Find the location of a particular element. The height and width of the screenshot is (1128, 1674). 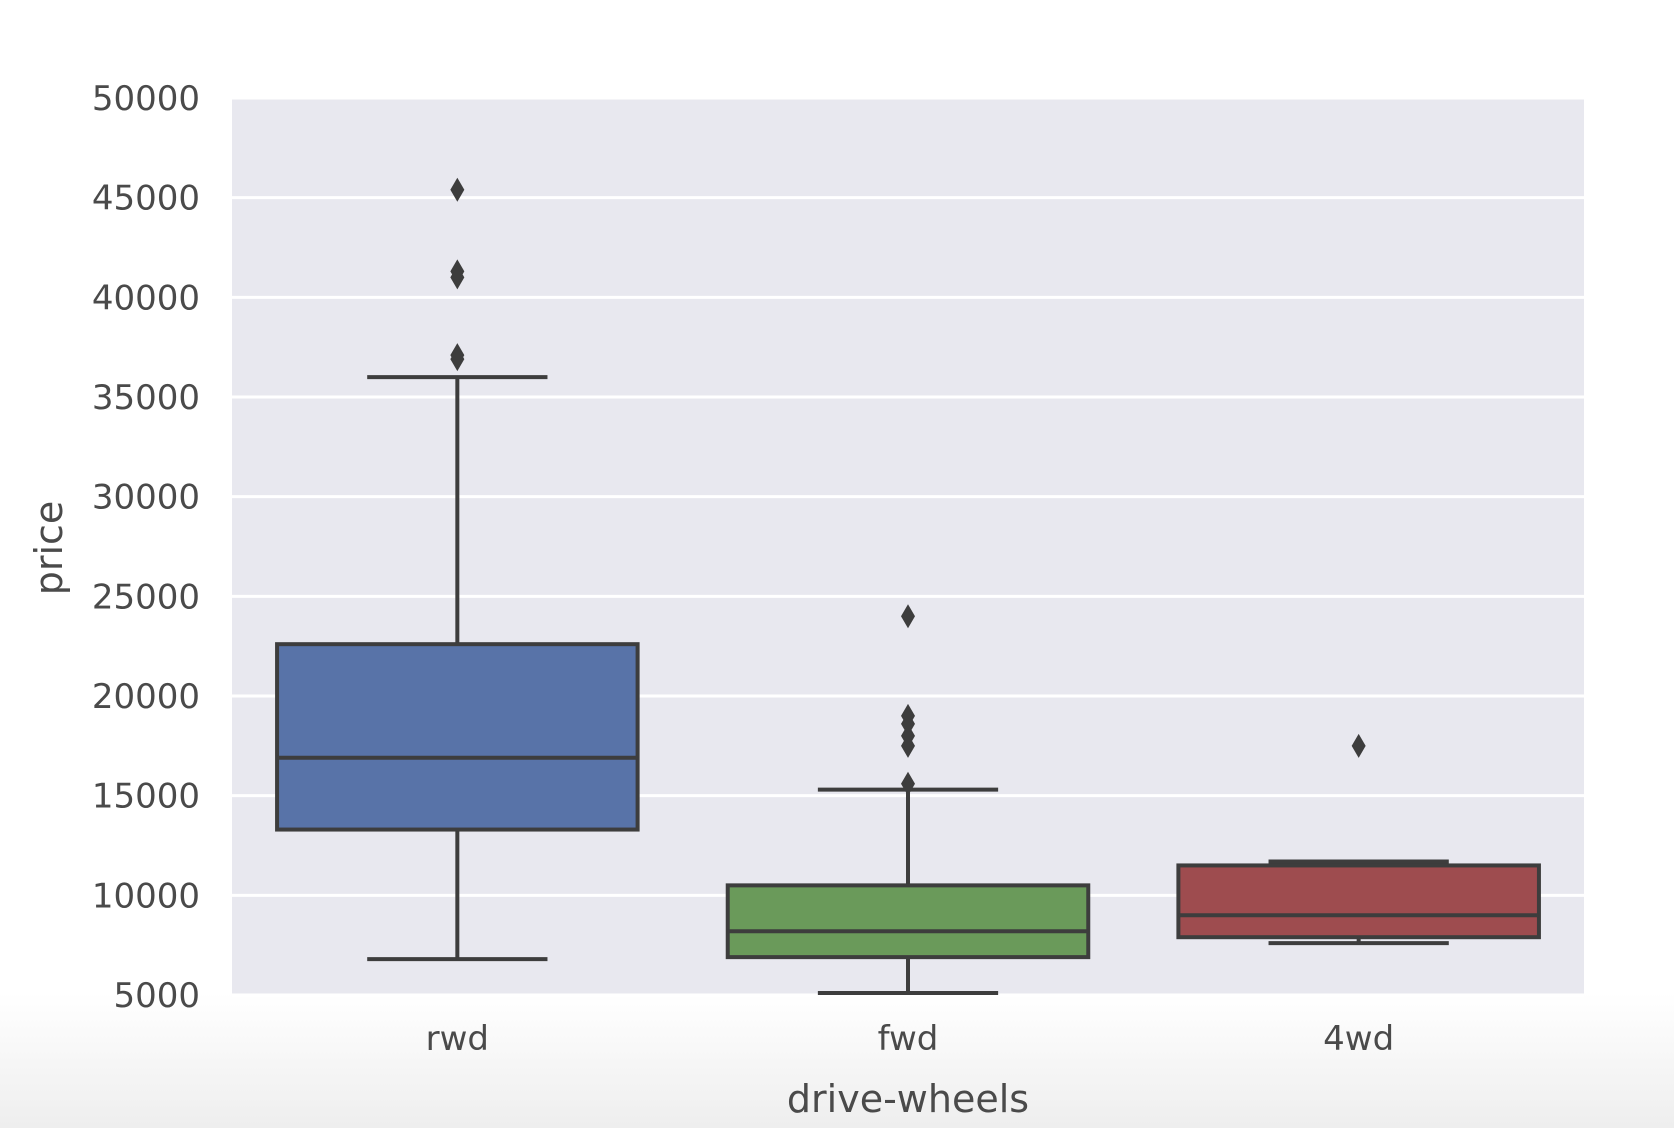

x-tick-label: fwd is located at coordinates (908, 1039).